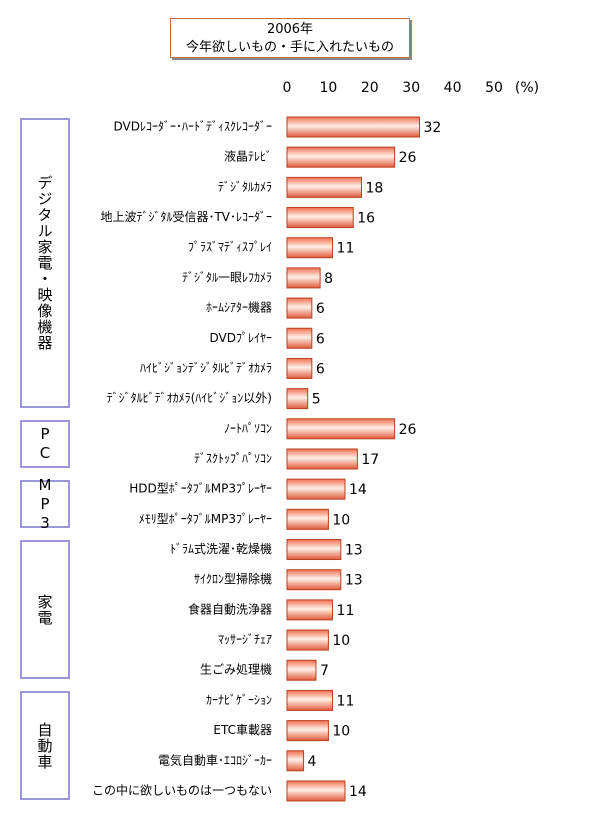  What do you see at coordinates (230, 247) in the screenshot?
I see `y-tick-label: ﾌﾟﾗｽﾞﾏﾃﾞｨｽﾌﾟﾚｲ` at bounding box center [230, 247].